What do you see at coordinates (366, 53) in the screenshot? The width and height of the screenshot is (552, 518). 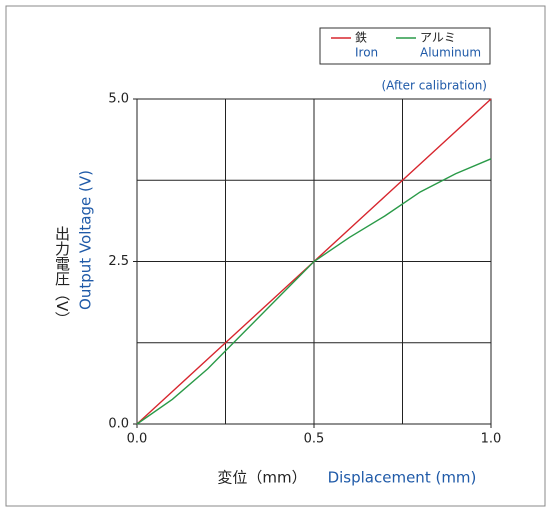 I see `legend-label-en: Iron` at bounding box center [366, 53].